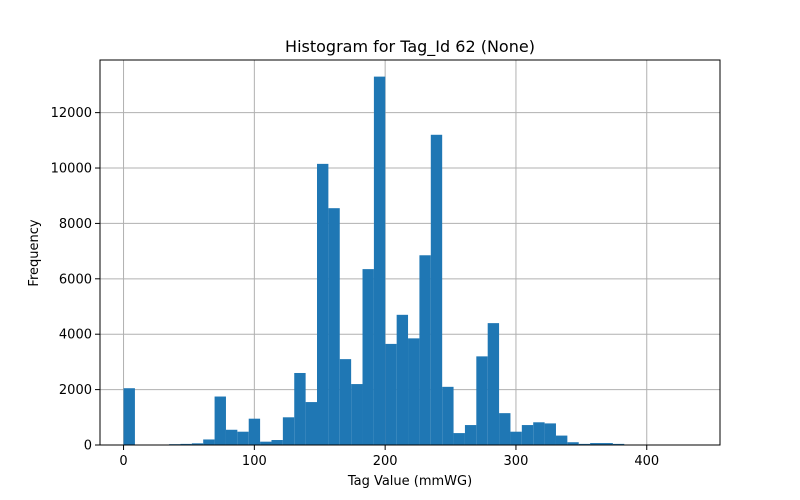  Describe the element at coordinates (385, 461) in the screenshot. I see `x-tick-label: 200` at that location.